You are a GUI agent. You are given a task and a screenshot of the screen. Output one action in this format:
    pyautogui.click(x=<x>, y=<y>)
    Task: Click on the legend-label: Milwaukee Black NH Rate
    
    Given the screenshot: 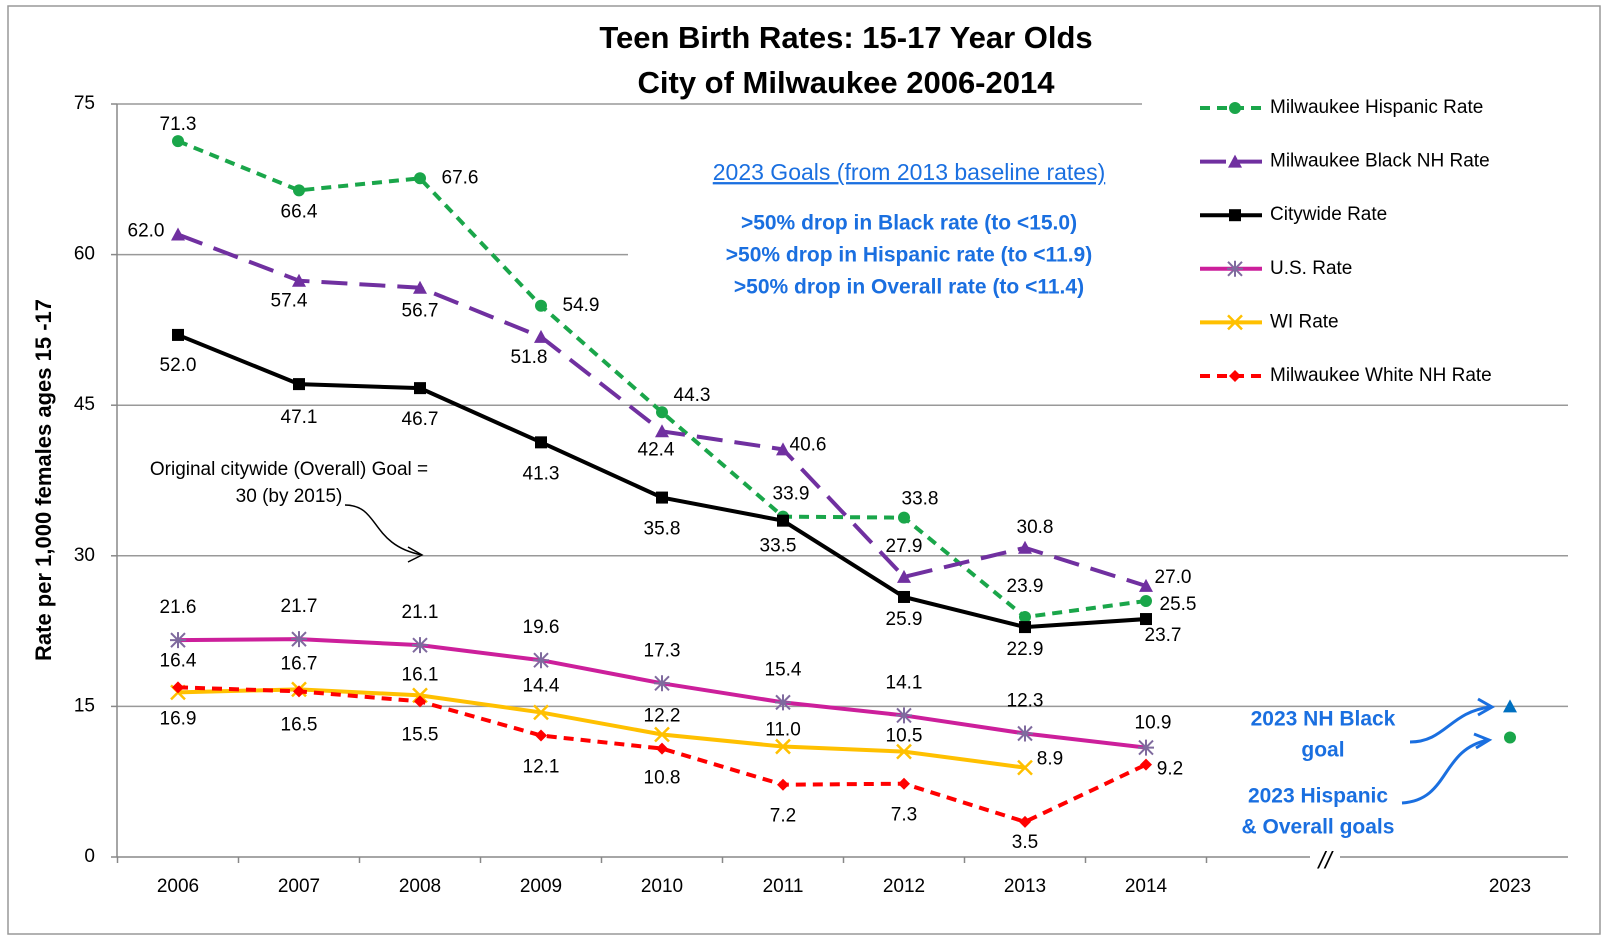 What is the action you would take?
    pyautogui.click(x=1380, y=161)
    